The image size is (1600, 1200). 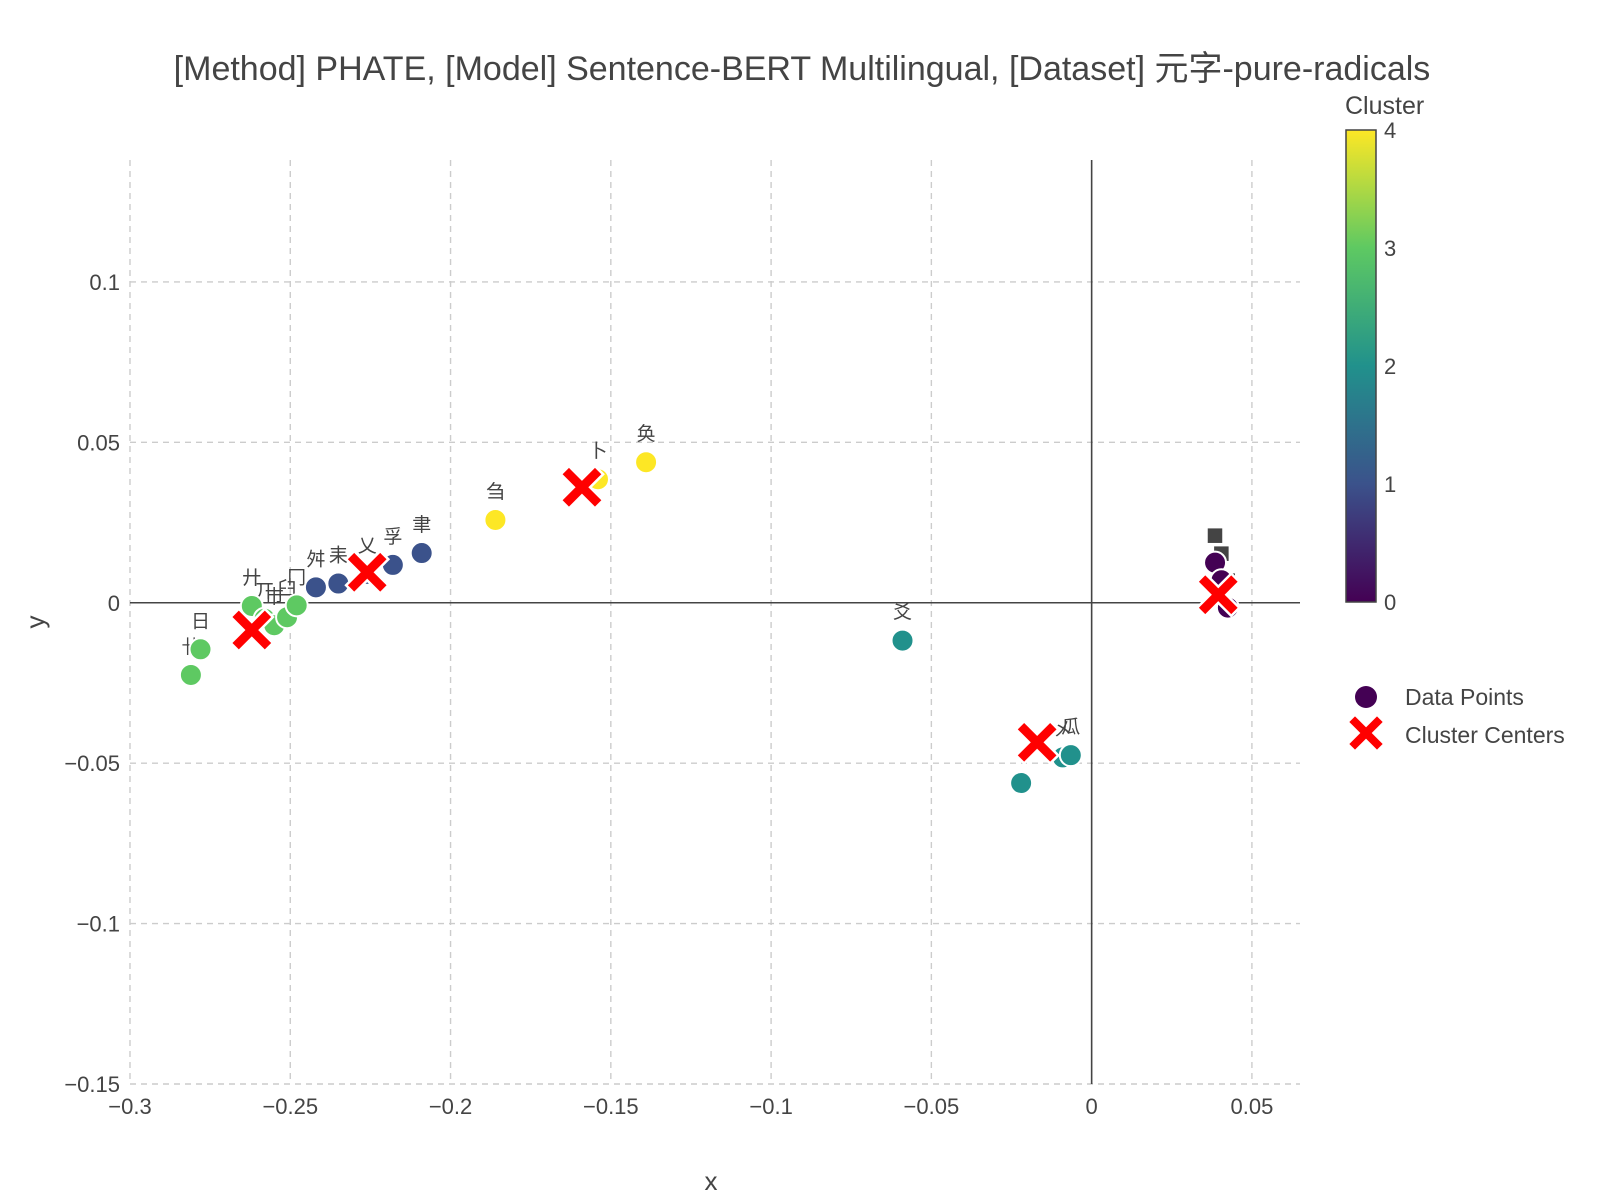 What do you see at coordinates (1464, 697) in the screenshot?
I see `legend-data-points-label: Data Points` at bounding box center [1464, 697].